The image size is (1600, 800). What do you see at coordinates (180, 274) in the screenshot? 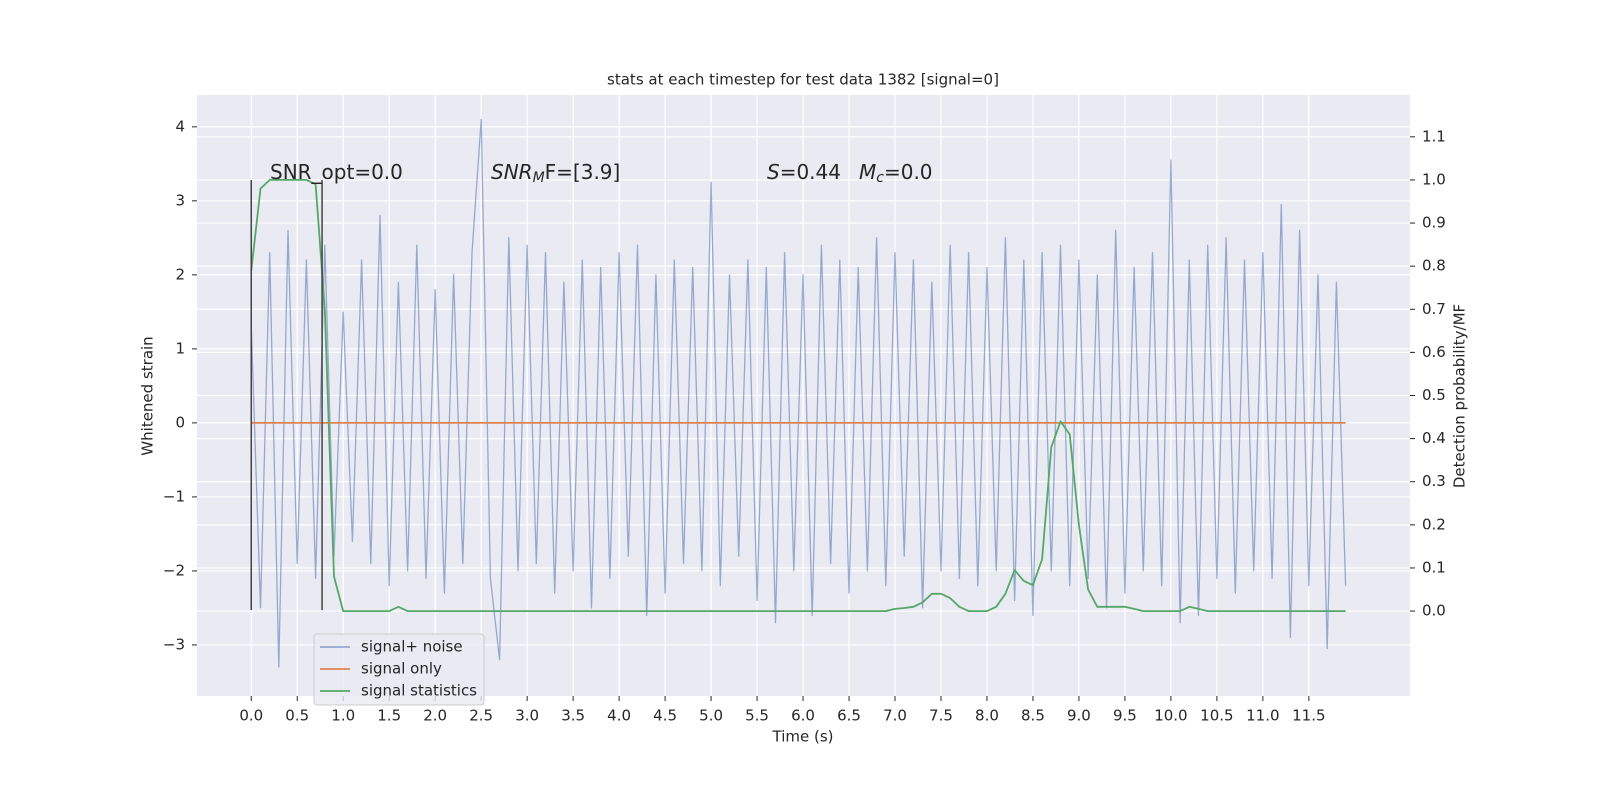
I see `y-tick-label: 2` at bounding box center [180, 274].